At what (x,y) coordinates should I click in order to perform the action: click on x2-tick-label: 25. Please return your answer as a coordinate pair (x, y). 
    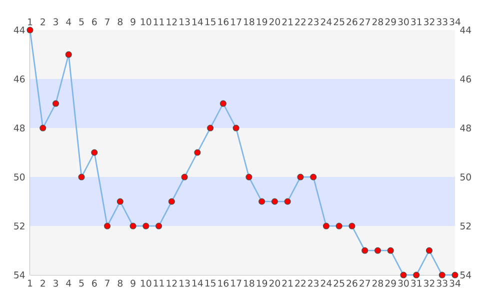
    Looking at the image, I should click on (339, 283).